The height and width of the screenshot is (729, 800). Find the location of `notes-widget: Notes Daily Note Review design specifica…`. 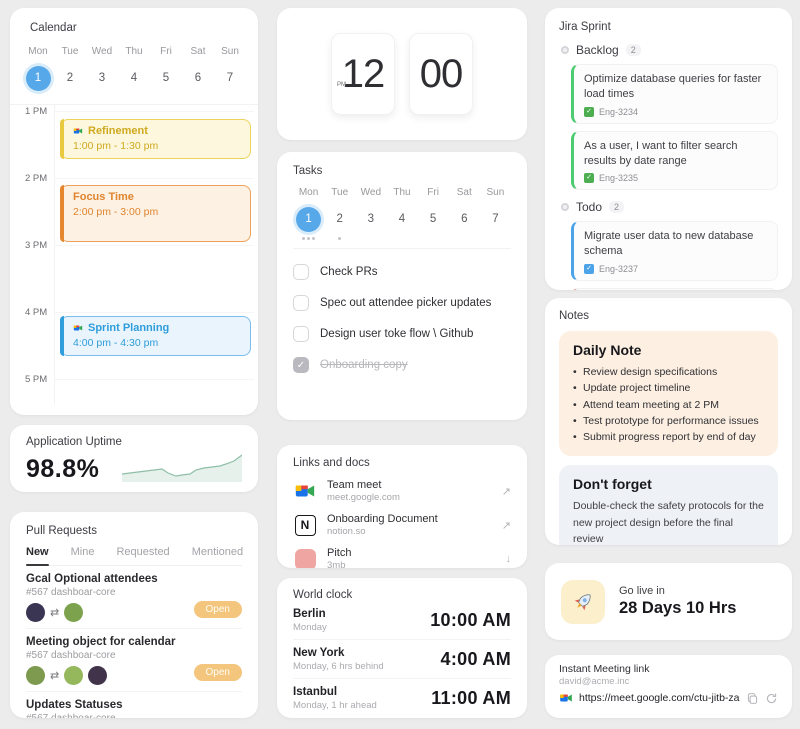

notes-widget: Notes Daily Note Review design specifica… is located at coordinates (668, 421).